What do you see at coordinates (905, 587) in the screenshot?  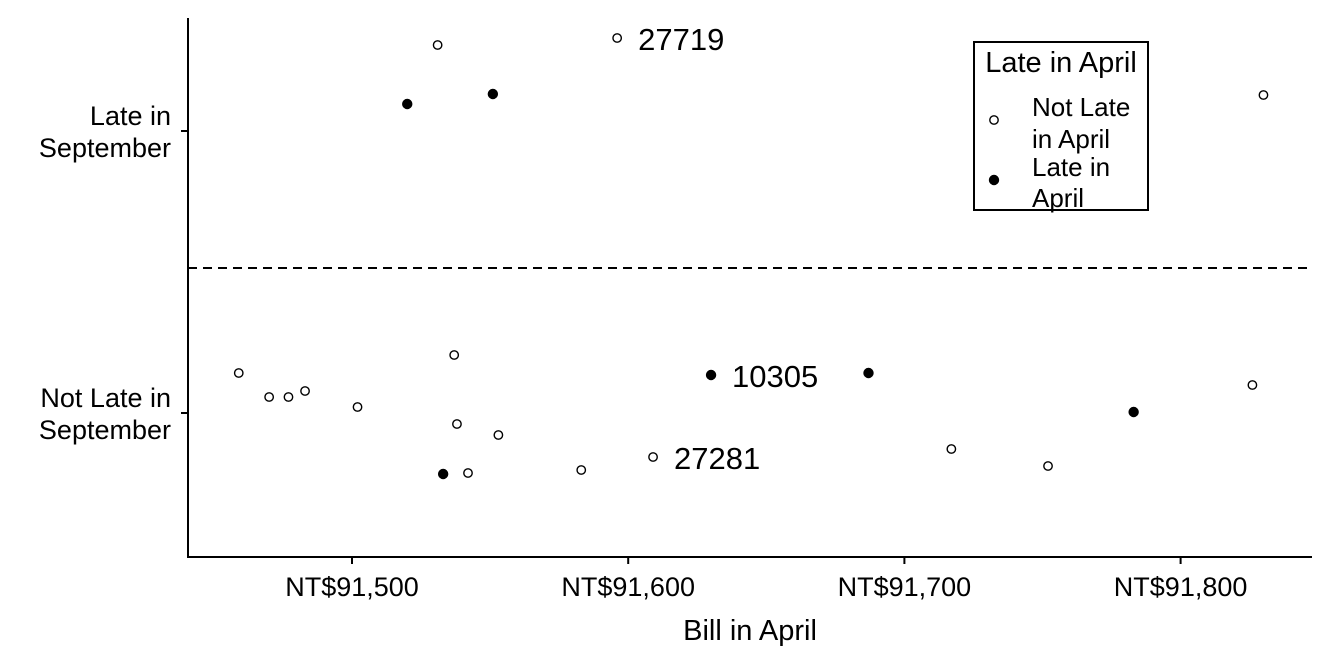 I see `x-tick-label: NT$91,700` at bounding box center [905, 587].